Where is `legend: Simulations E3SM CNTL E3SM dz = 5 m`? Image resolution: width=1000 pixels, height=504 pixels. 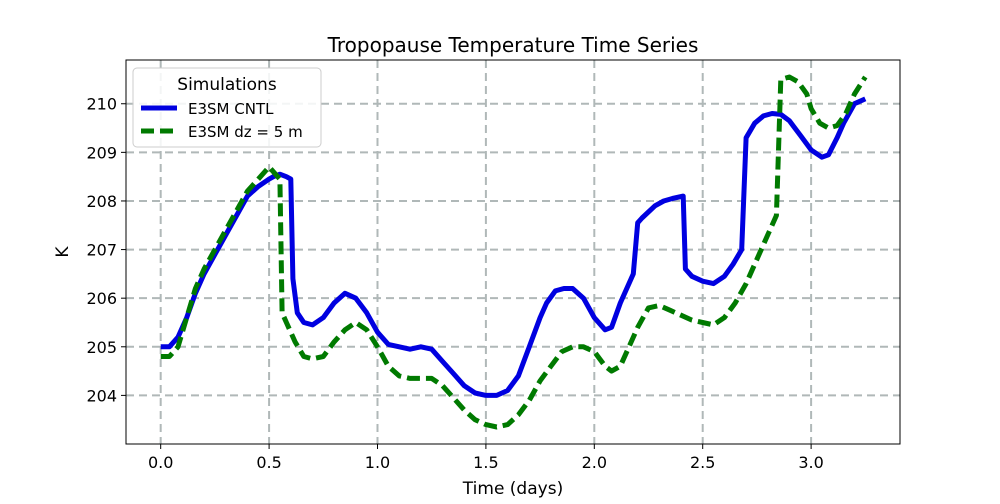
legend: Simulations E3SM CNTL E3SM dz = 5 m is located at coordinates (227, 107).